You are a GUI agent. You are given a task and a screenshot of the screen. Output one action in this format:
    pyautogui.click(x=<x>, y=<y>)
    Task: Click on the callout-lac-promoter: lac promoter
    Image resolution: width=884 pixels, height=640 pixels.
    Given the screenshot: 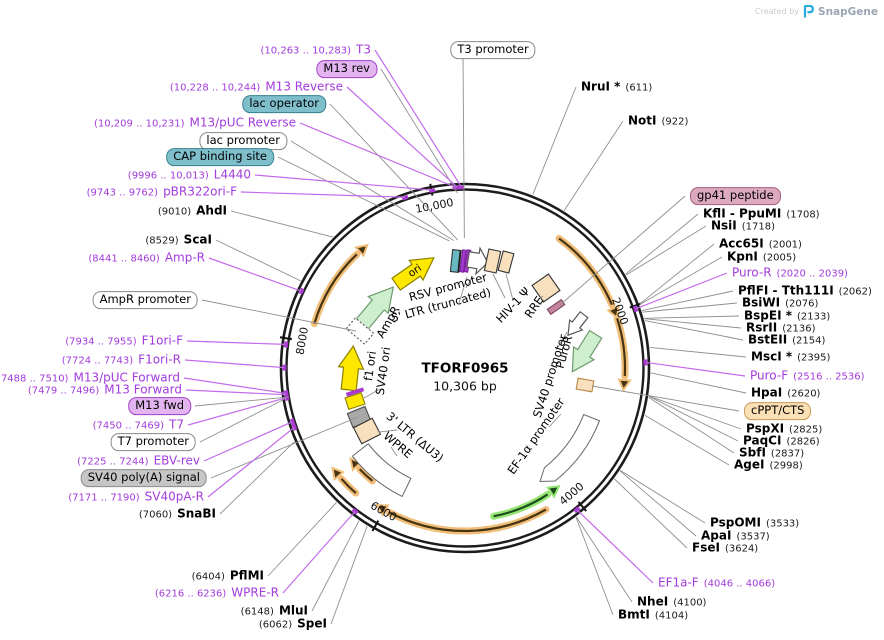 What is the action you would take?
    pyautogui.click(x=243, y=141)
    